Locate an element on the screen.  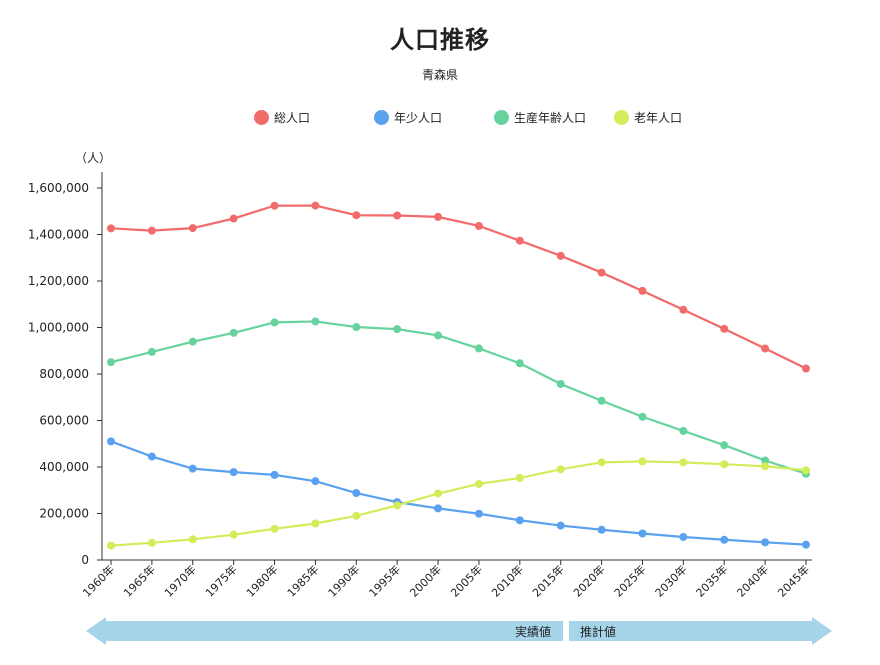
x-tick-label: 1995年 is located at coordinates (384, 580).